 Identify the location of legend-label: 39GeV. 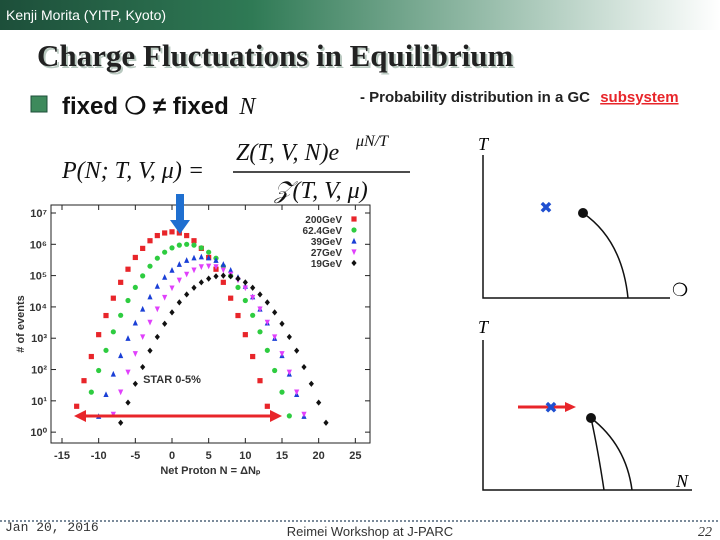
(326, 242).